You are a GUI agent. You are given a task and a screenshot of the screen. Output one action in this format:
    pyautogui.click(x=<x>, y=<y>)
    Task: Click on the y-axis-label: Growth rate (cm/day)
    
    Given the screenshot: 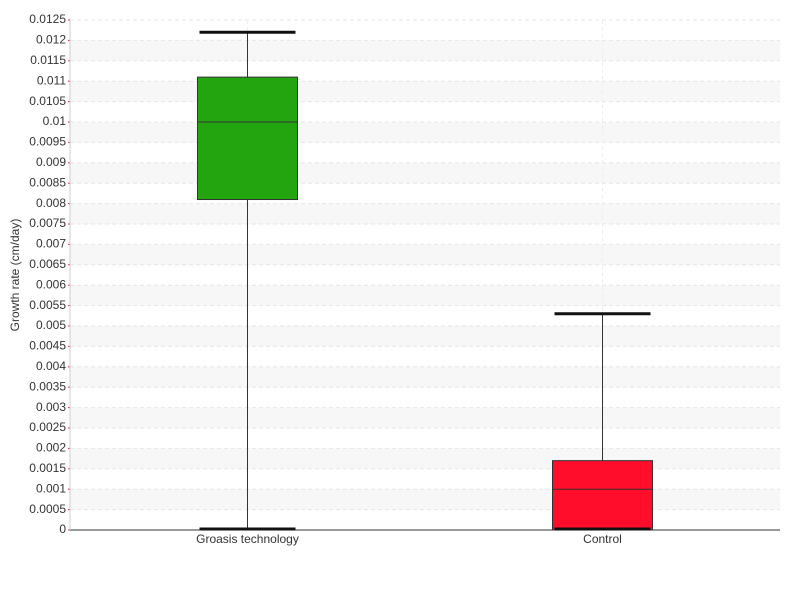 What is the action you would take?
    pyautogui.click(x=15, y=275)
    